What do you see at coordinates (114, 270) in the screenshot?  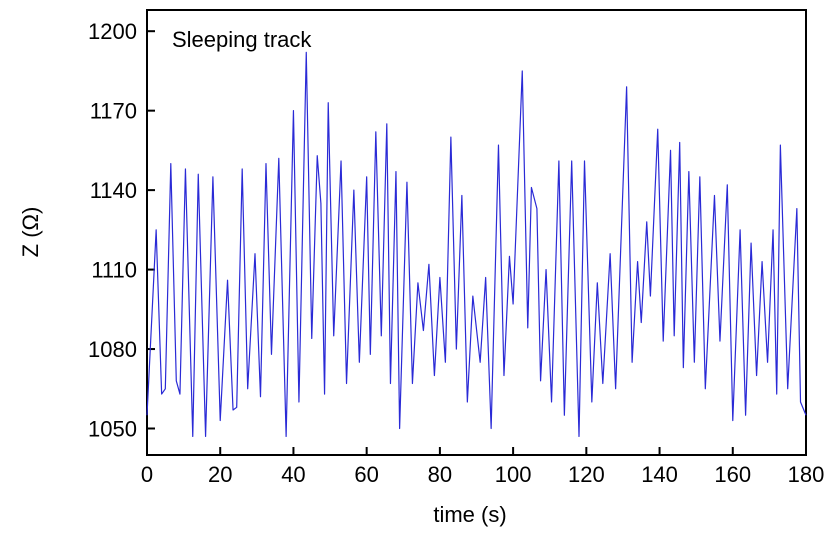 I see `y-tick-label: 1110` at bounding box center [114, 270].